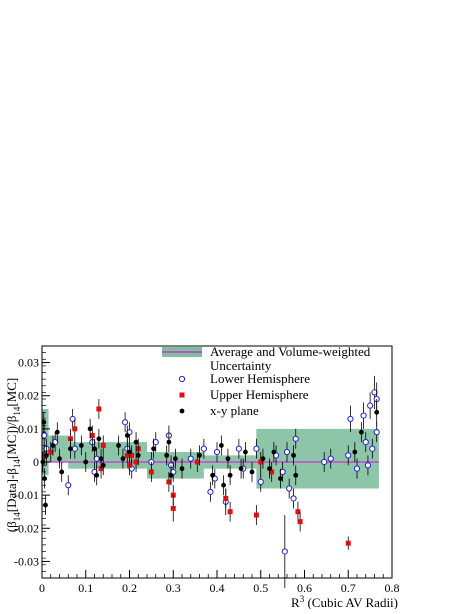 This screenshot has height=614, width=471. Describe the element at coordinates (26, 528) in the screenshot. I see `y-tick-label: -0.02` at that location.